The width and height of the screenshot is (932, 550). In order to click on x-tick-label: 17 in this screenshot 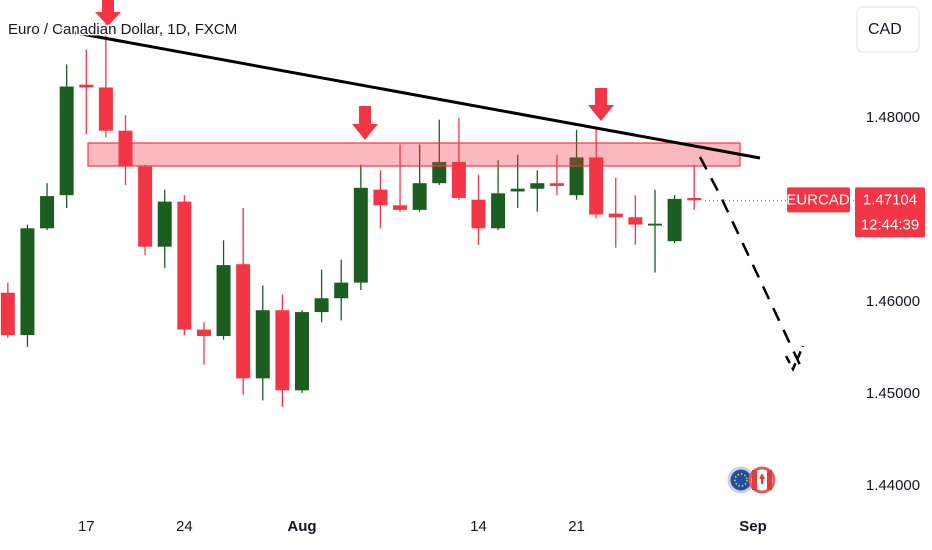, I will do `click(86, 526)`.